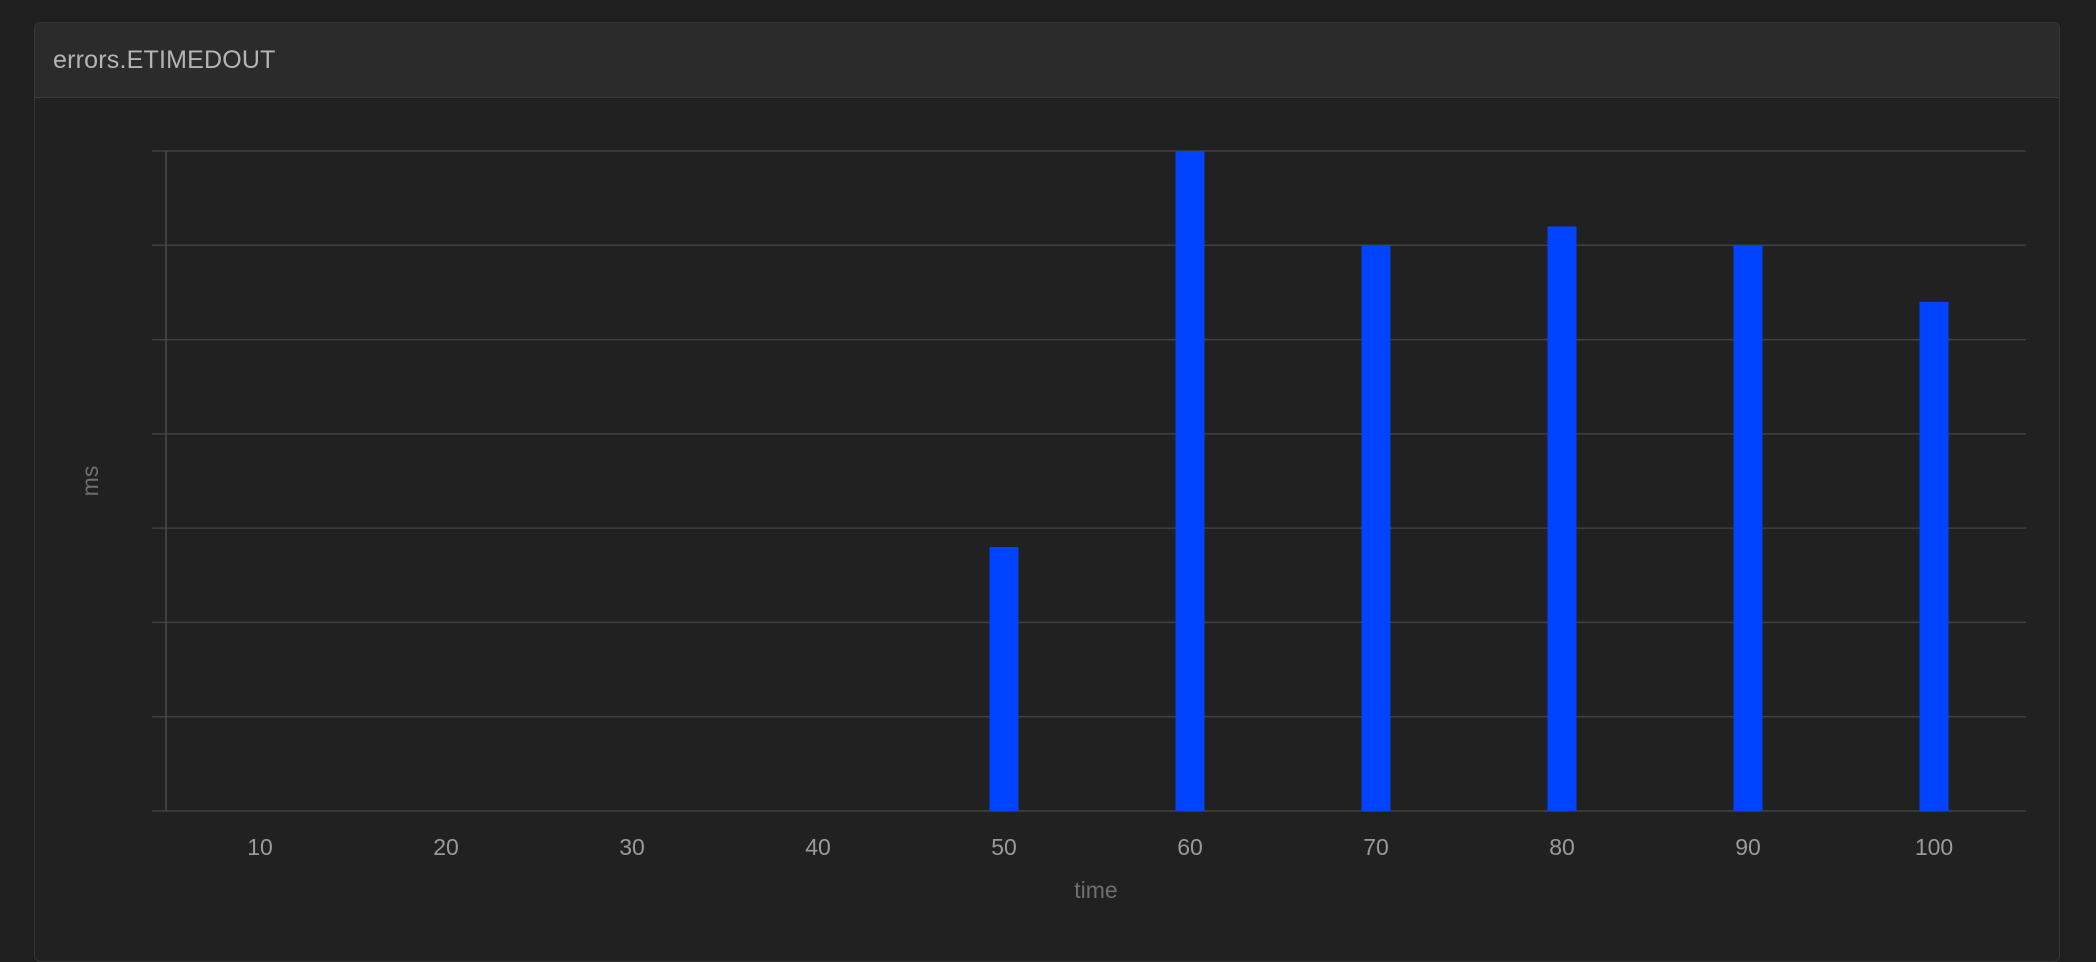 The height and width of the screenshot is (962, 2096). Describe the element at coordinates (1047, 60) in the screenshot. I see `panel-header: errors.ETIMEDOUT` at that location.